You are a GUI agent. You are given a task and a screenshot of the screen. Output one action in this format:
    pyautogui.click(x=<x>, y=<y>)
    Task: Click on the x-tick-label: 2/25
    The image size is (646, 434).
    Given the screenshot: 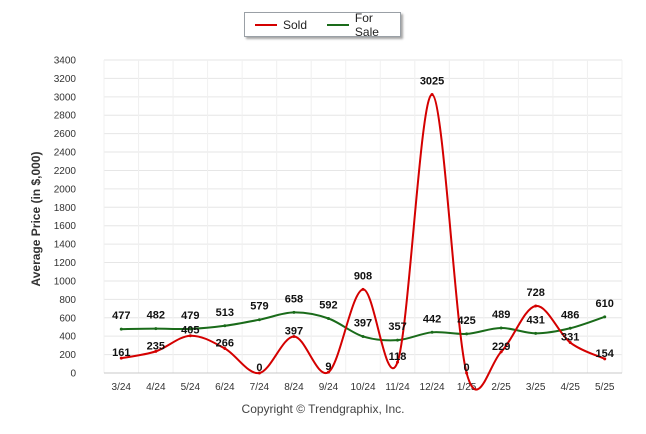 What is the action you would take?
    pyautogui.click(x=501, y=387)
    